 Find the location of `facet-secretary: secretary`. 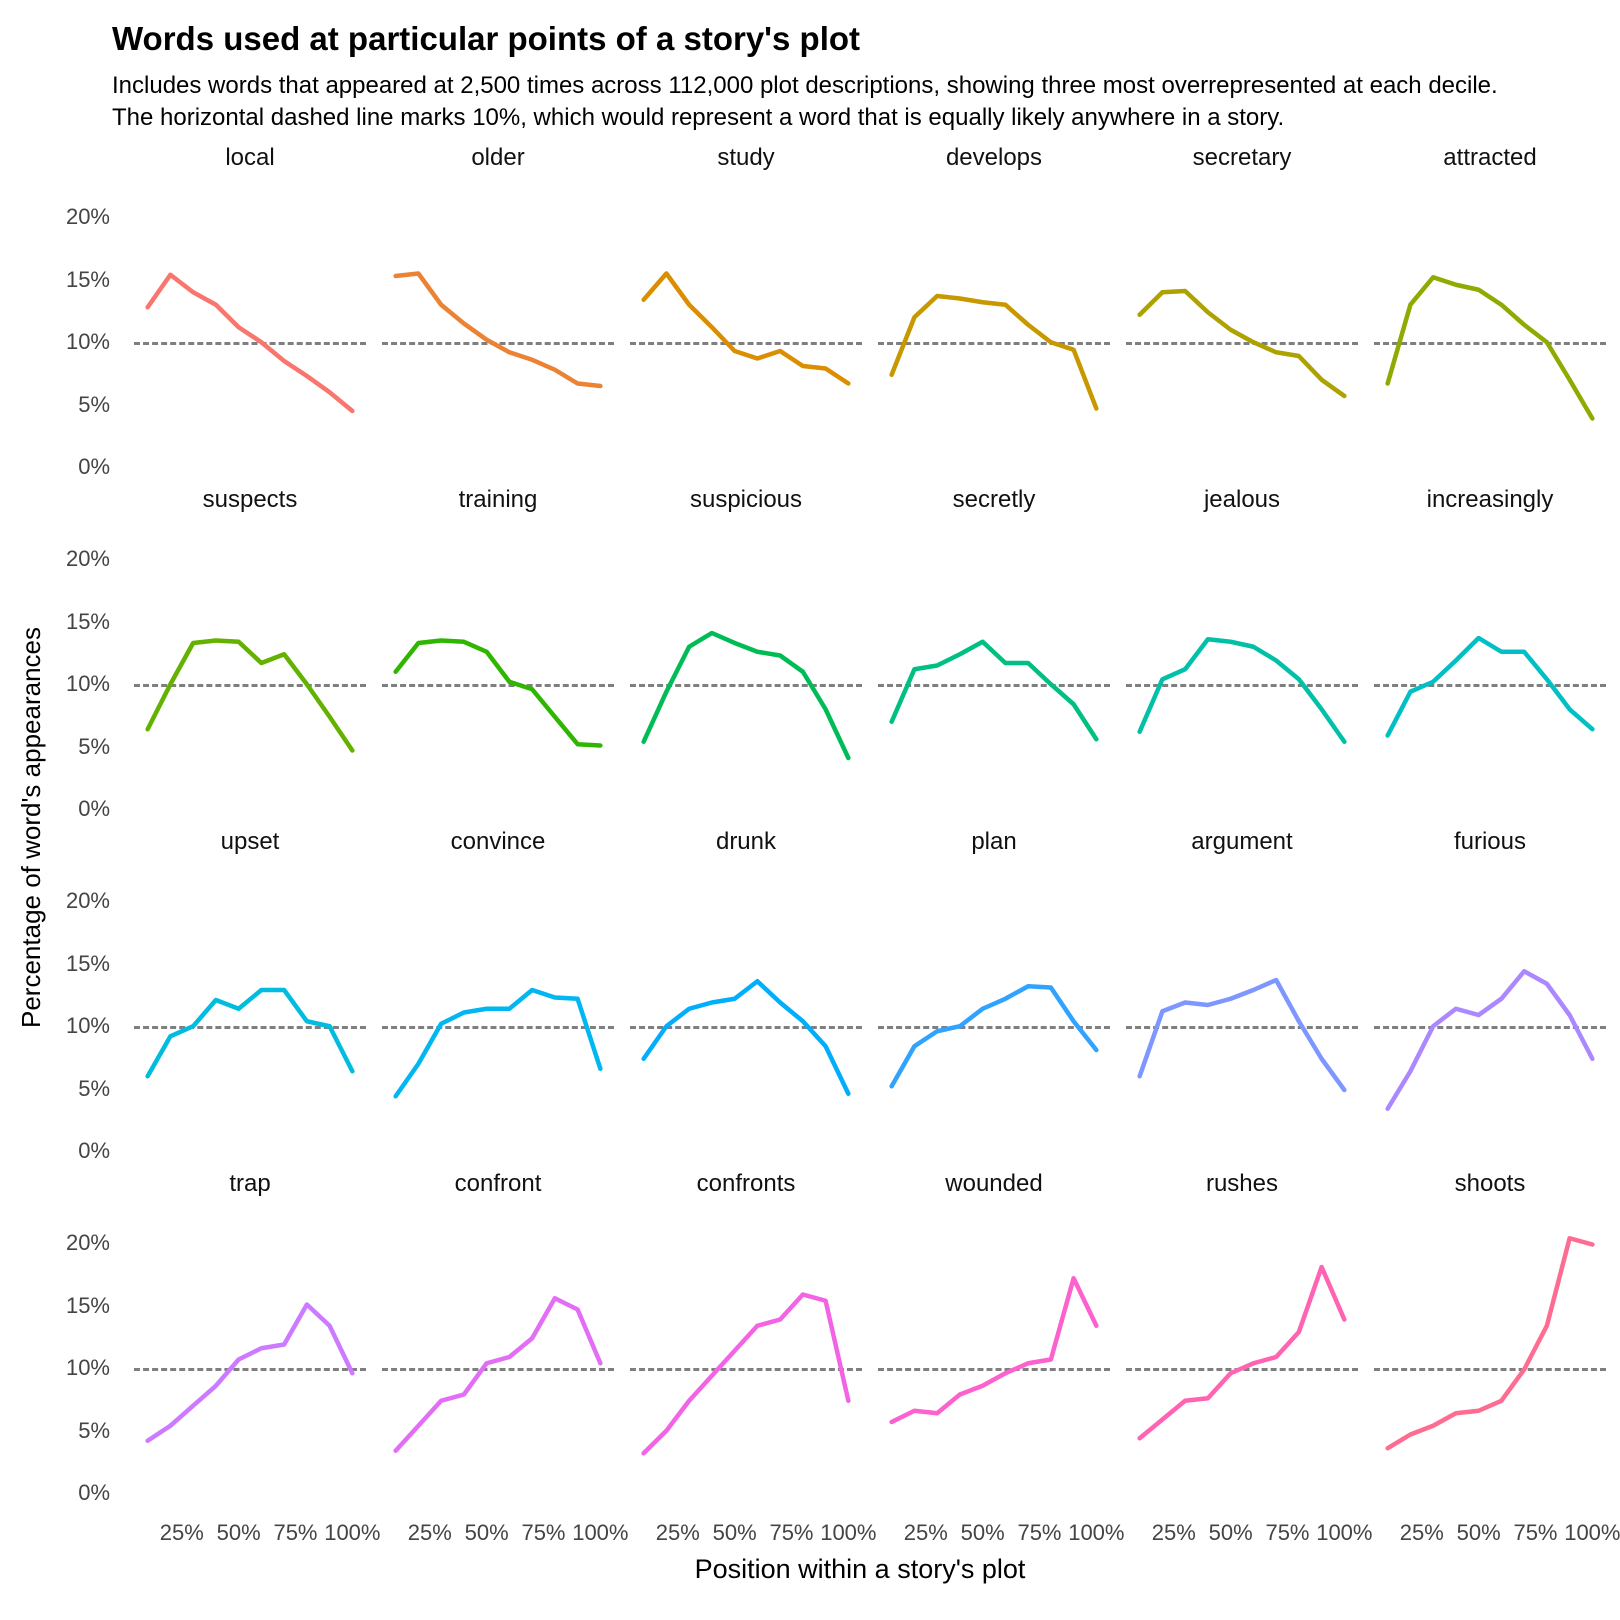

facet-secretary: secretary is located at coordinates (1242, 315).